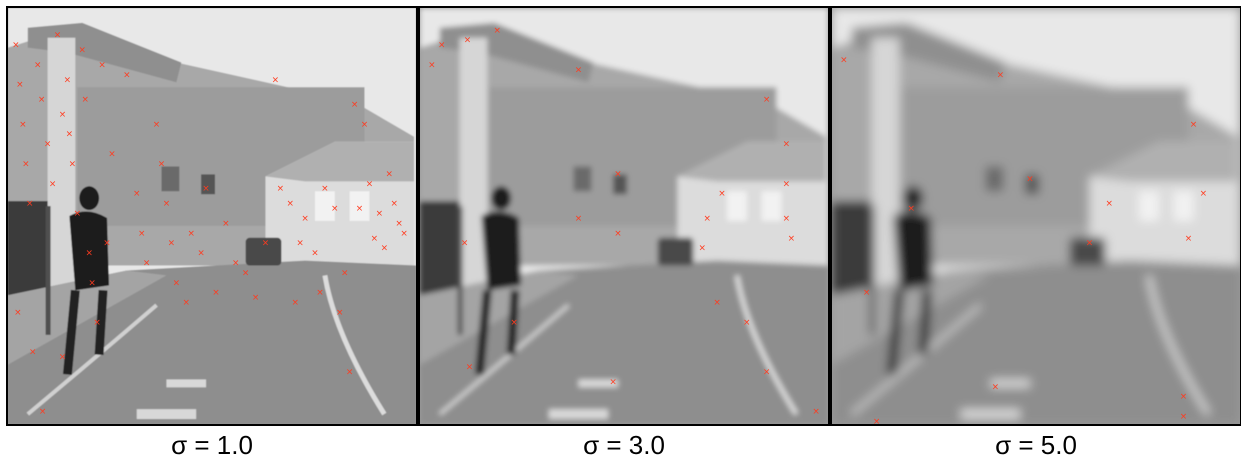 The image size is (1241, 464). What do you see at coordinates (212, 445) in the screenshot?
I see `caption-sigma-1: σ = 1.0` at bounding box center [212, 445].